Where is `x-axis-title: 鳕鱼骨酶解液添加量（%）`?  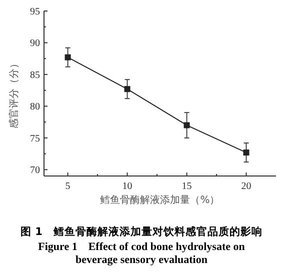 x-axis-title: 鳕鱼骨酶解液添加量（%） is located at coordinates (160, 200).